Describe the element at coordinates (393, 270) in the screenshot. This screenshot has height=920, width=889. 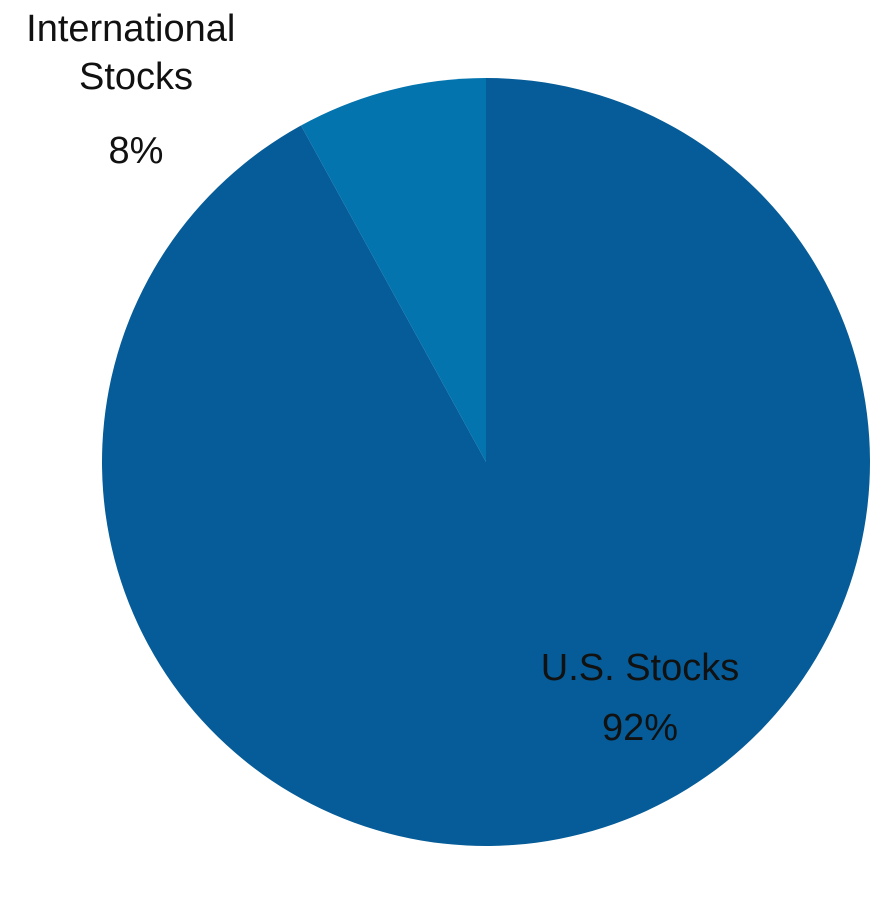
I see `pie-slice-international-stocks` at that location.